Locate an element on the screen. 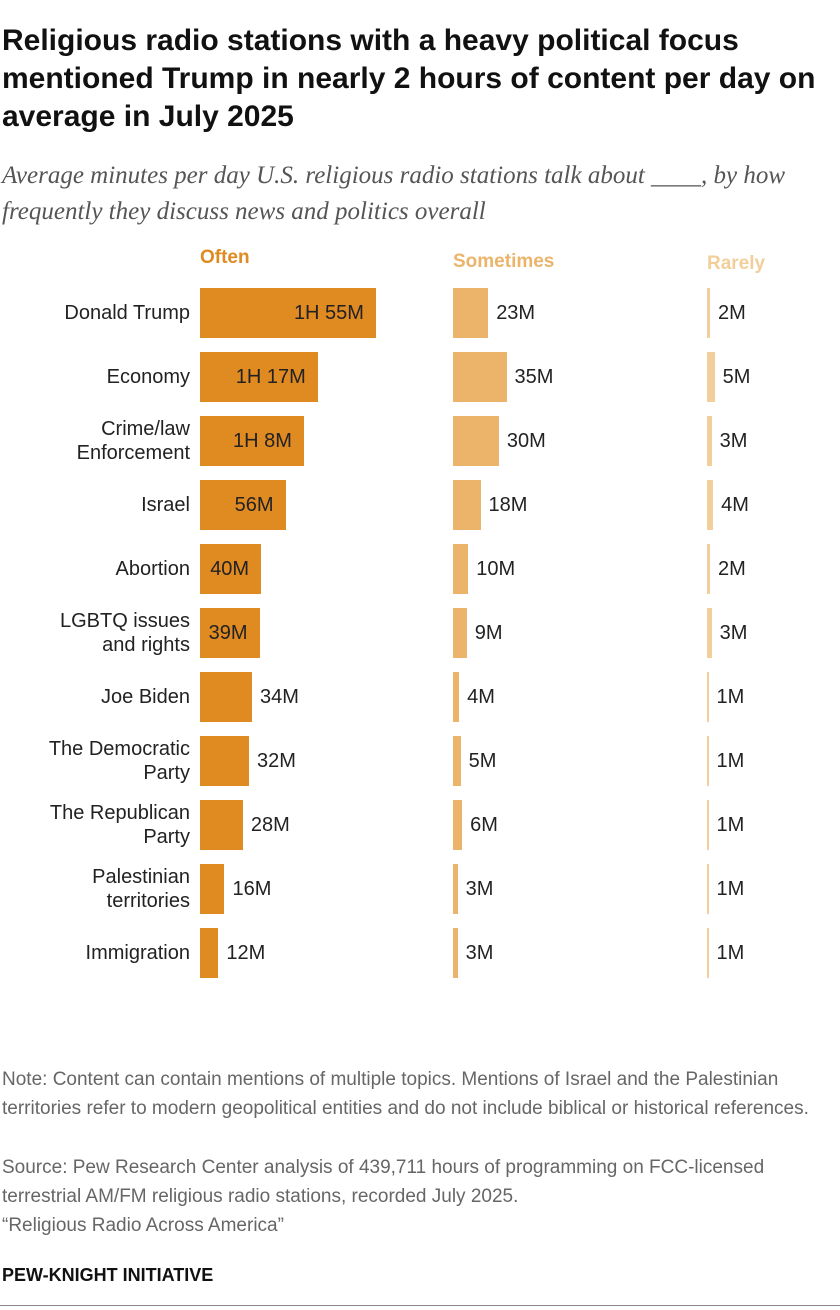  value-label: 6M is located at coordinates (484, 825).